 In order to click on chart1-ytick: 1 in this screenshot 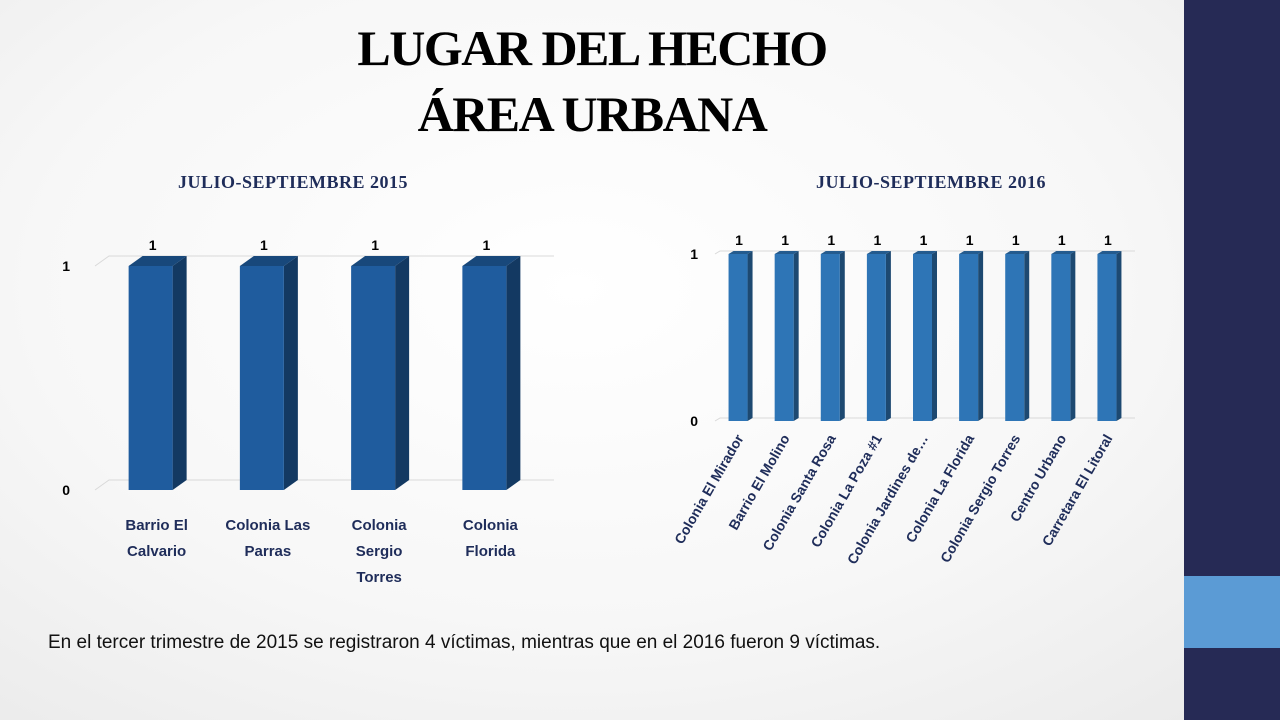, I will do `click(66, 266)`.